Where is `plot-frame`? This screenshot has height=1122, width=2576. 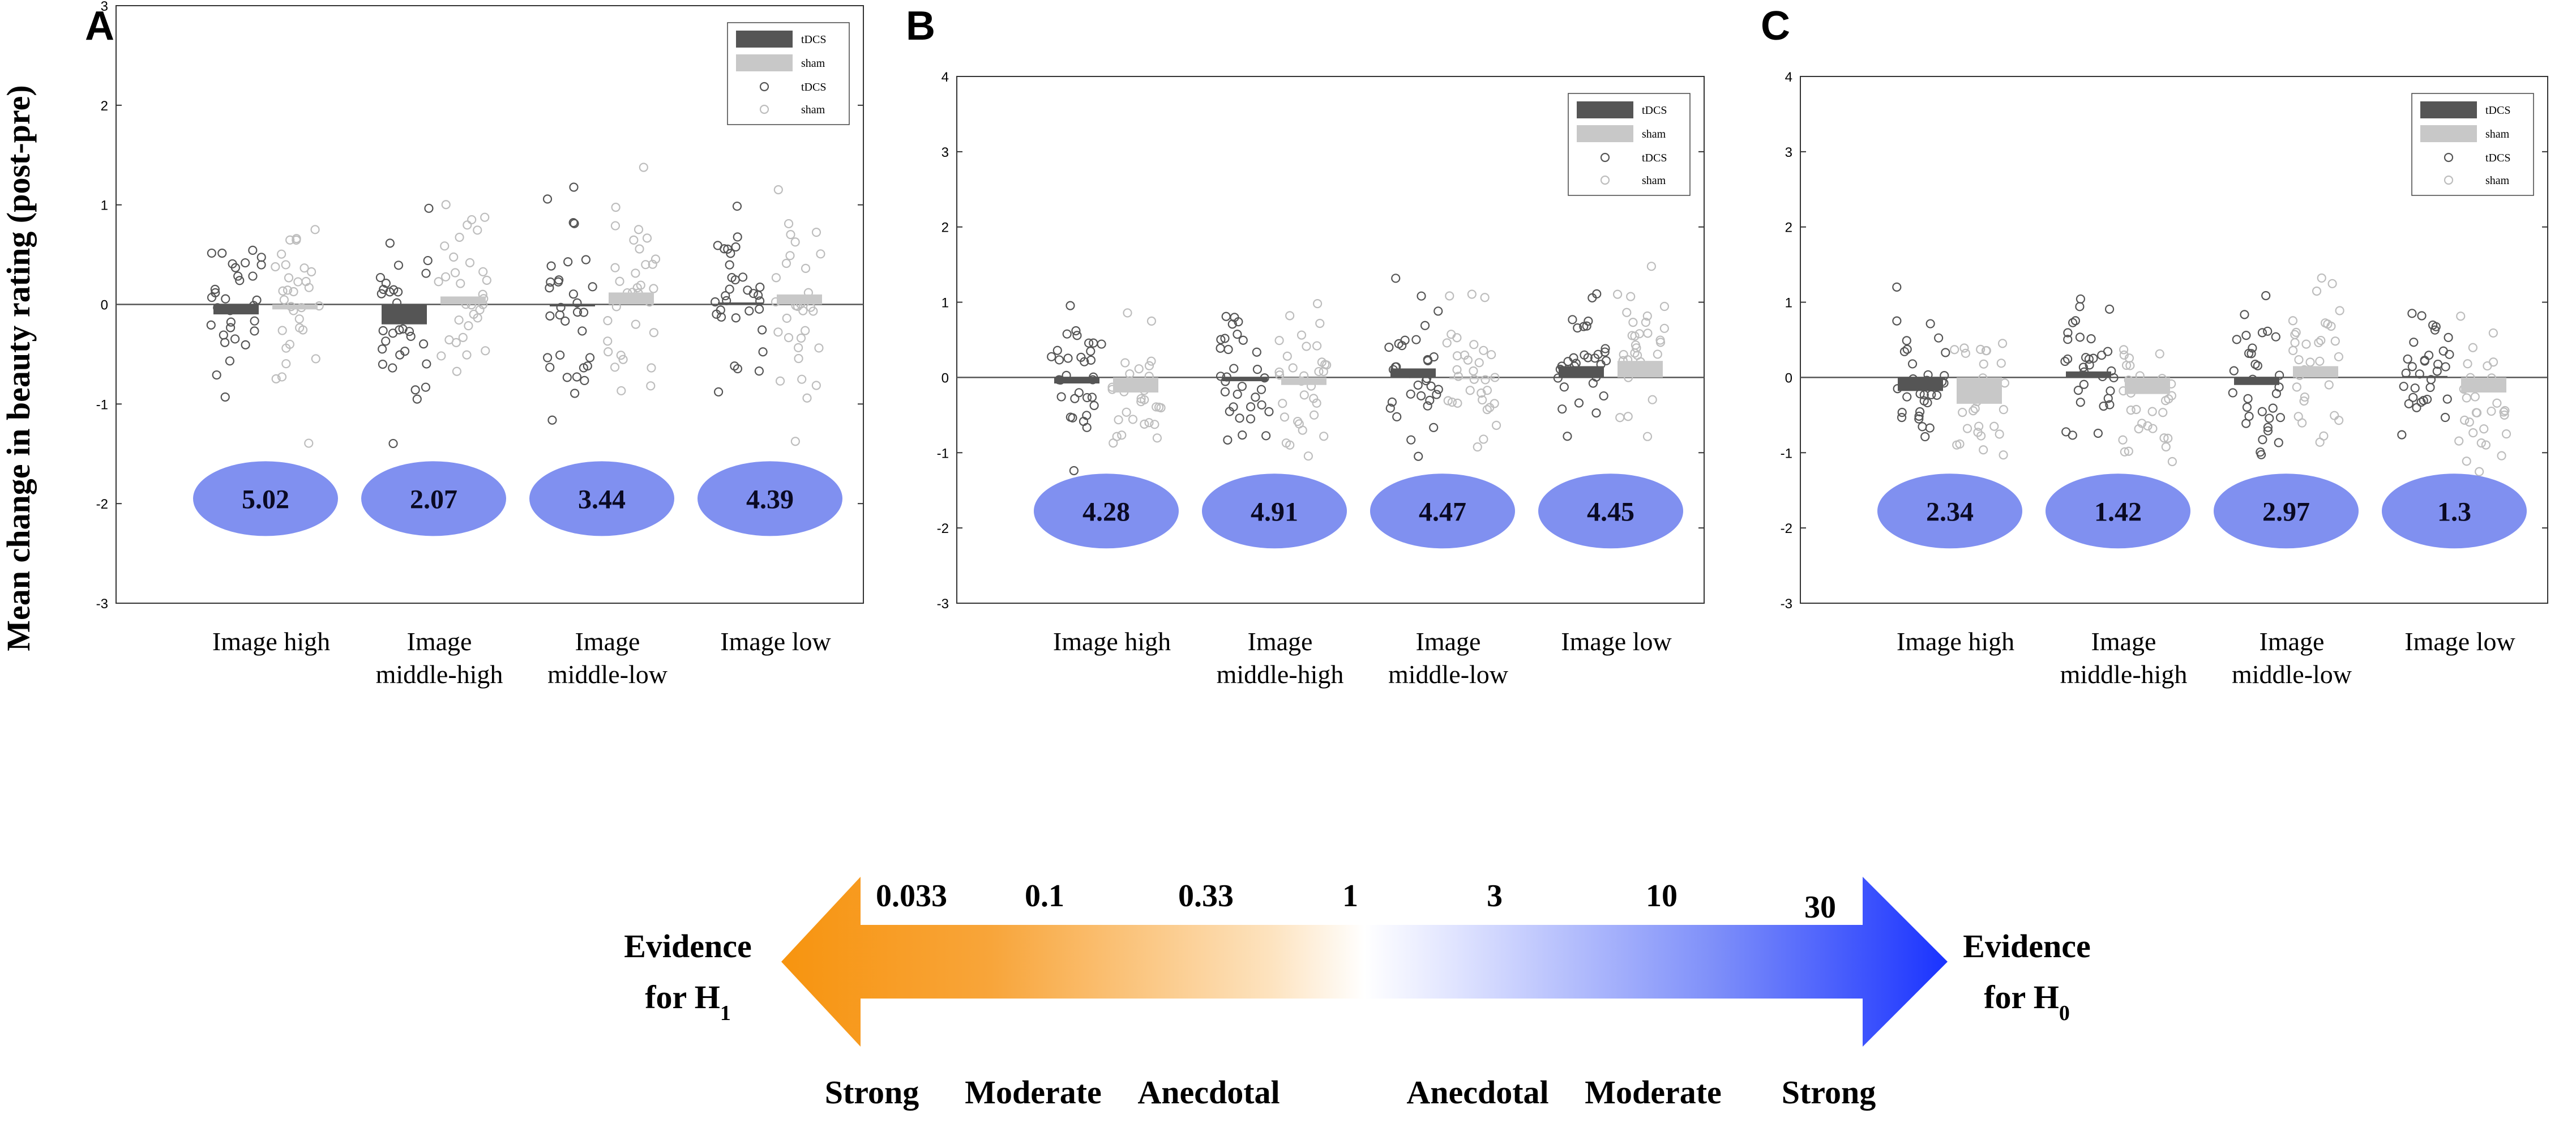 plot-frame is located at coordinates (2174, 340).